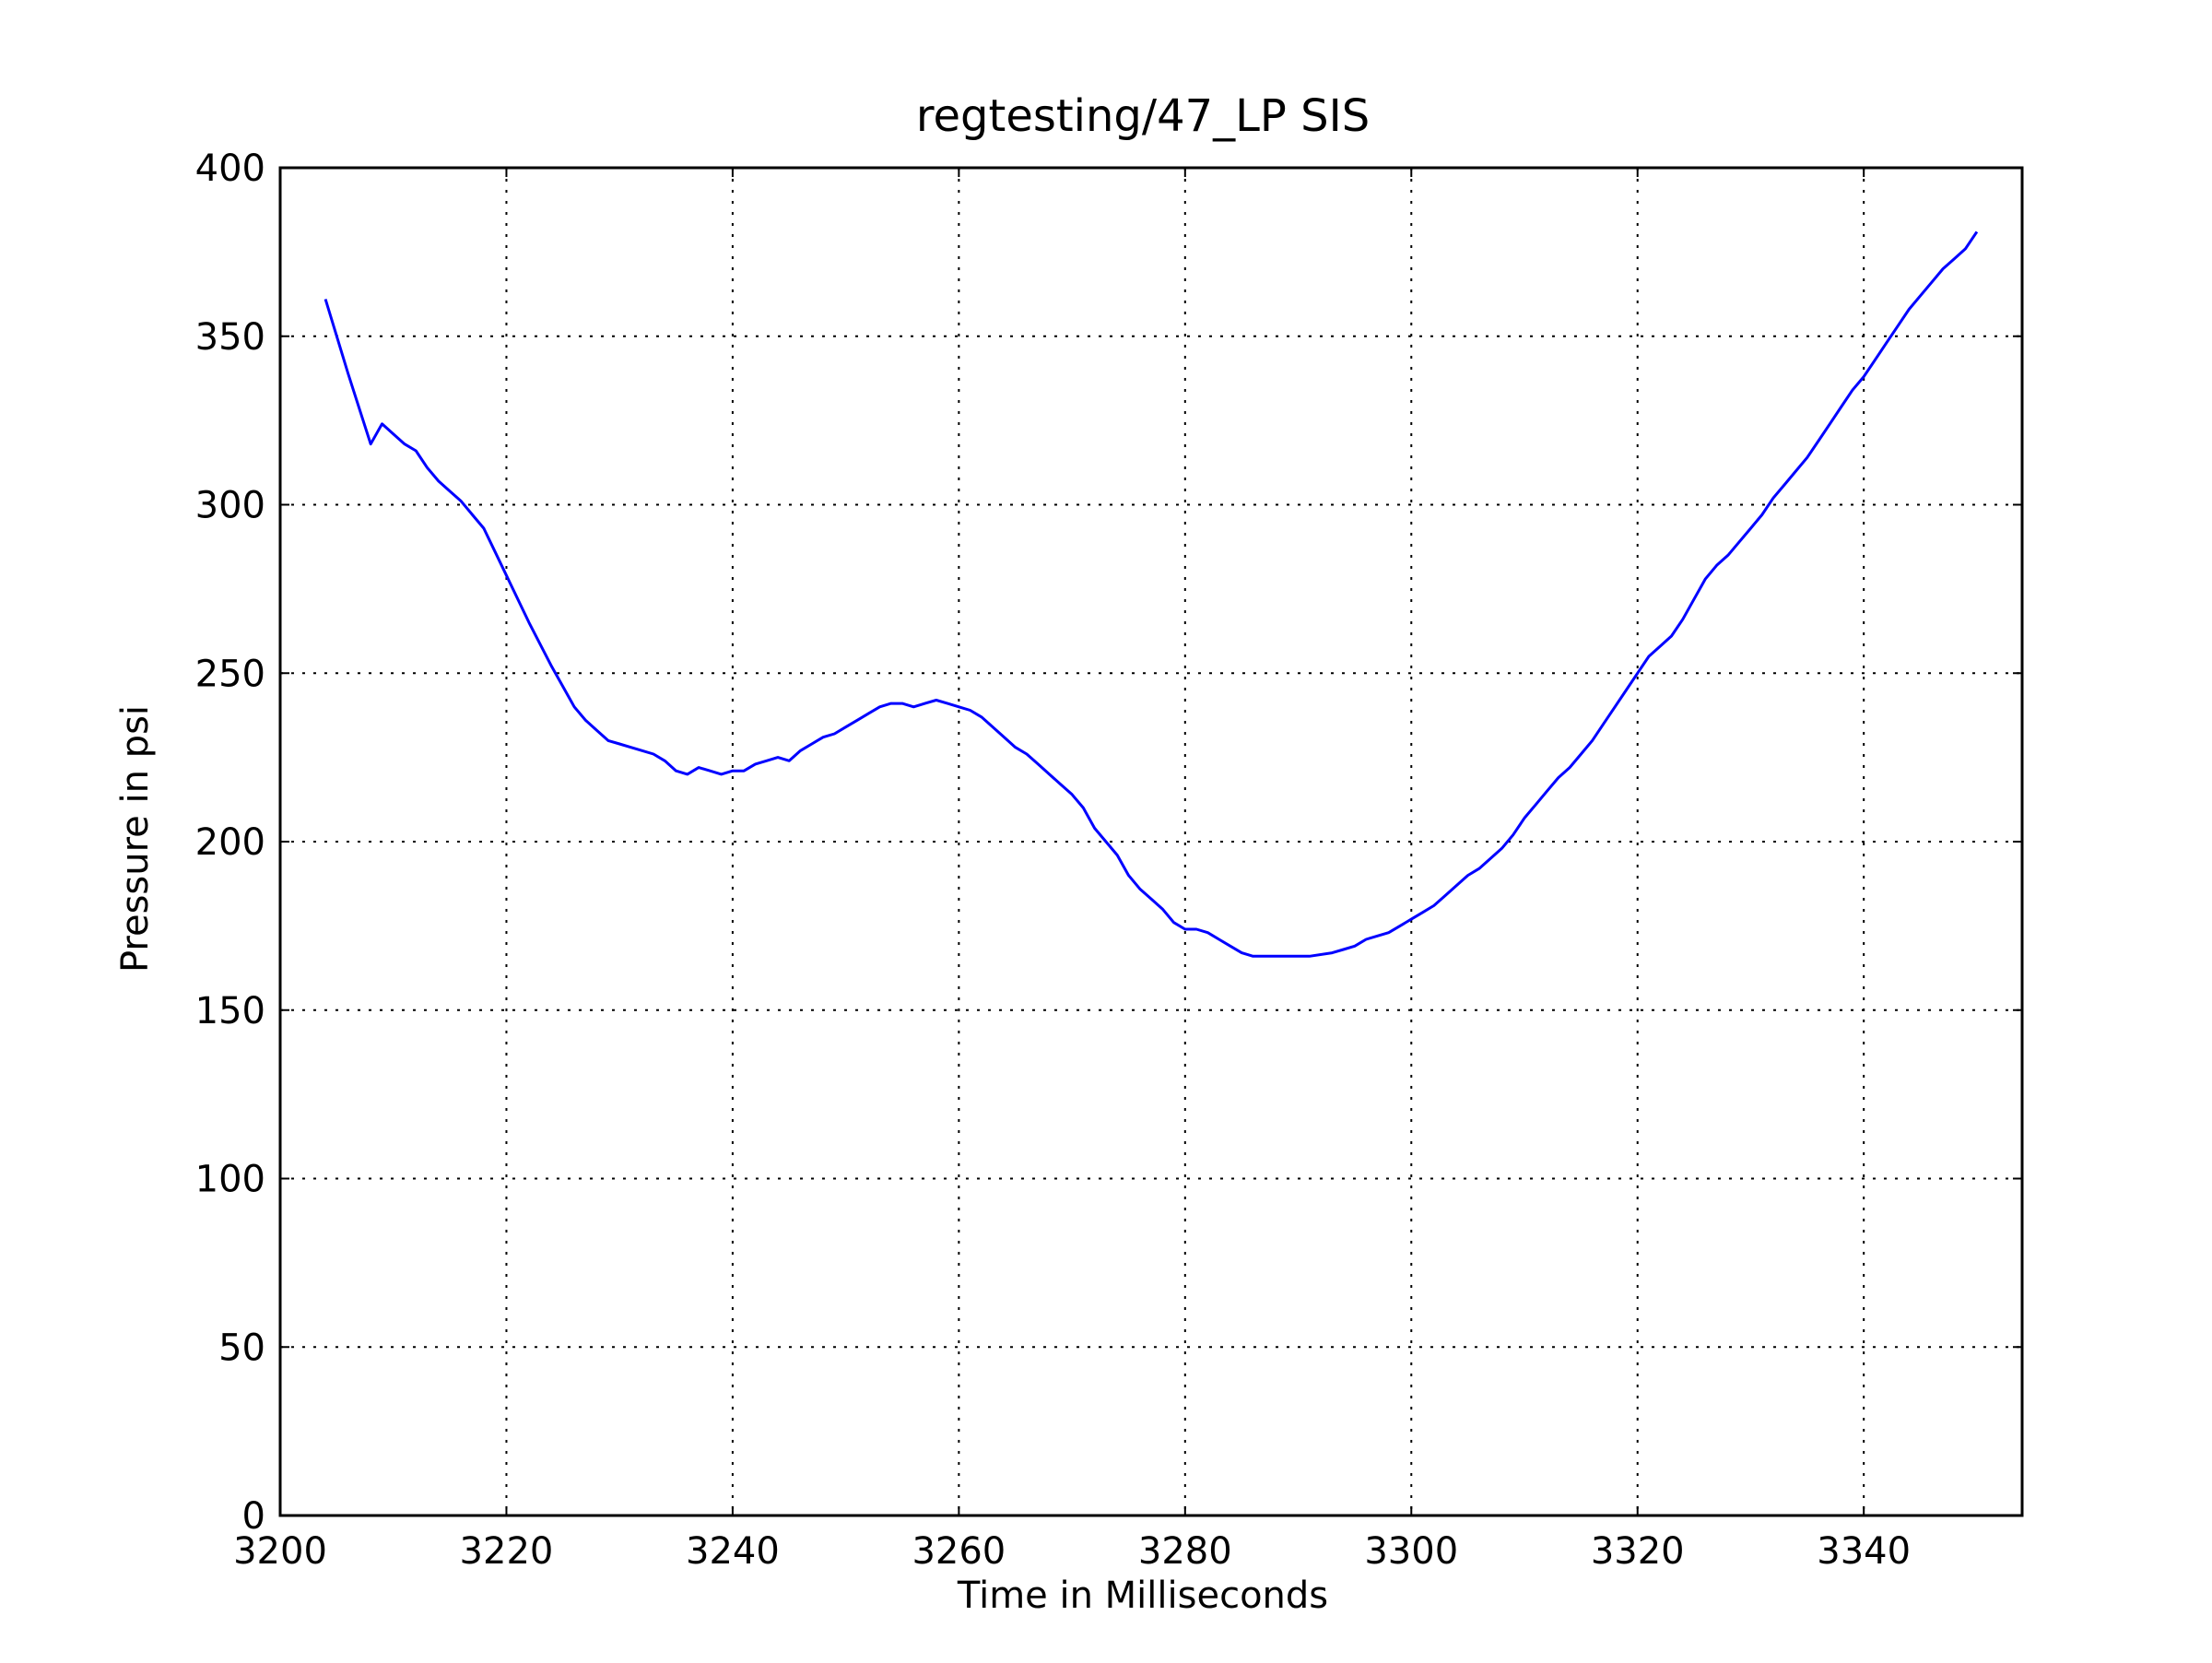 Image resolution: width=2212 pixels, height=1663 pixels. Describe the element at coordinates (135, 839) in the screenshot. I see `y-axis-label: Pressure in psi` at that location.